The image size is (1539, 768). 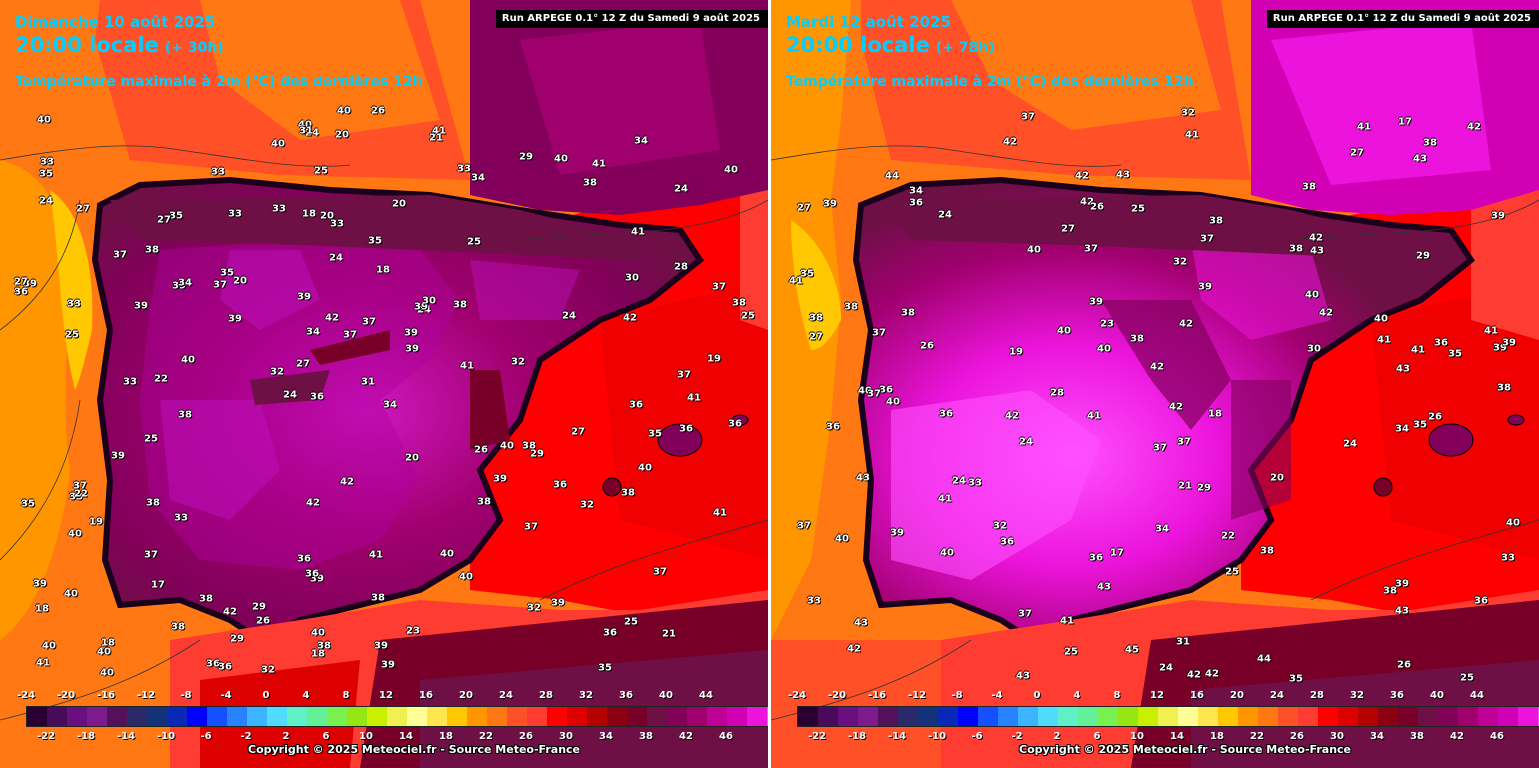 What do you see at coordinates (1155, 697) in the screenshot?
I see `legend-ticks-top: -24 -20 -16 -12 -8 -4 0 4 8 12 16 20 24 28 32 36 40 44` at bounding box center [1155, 697].